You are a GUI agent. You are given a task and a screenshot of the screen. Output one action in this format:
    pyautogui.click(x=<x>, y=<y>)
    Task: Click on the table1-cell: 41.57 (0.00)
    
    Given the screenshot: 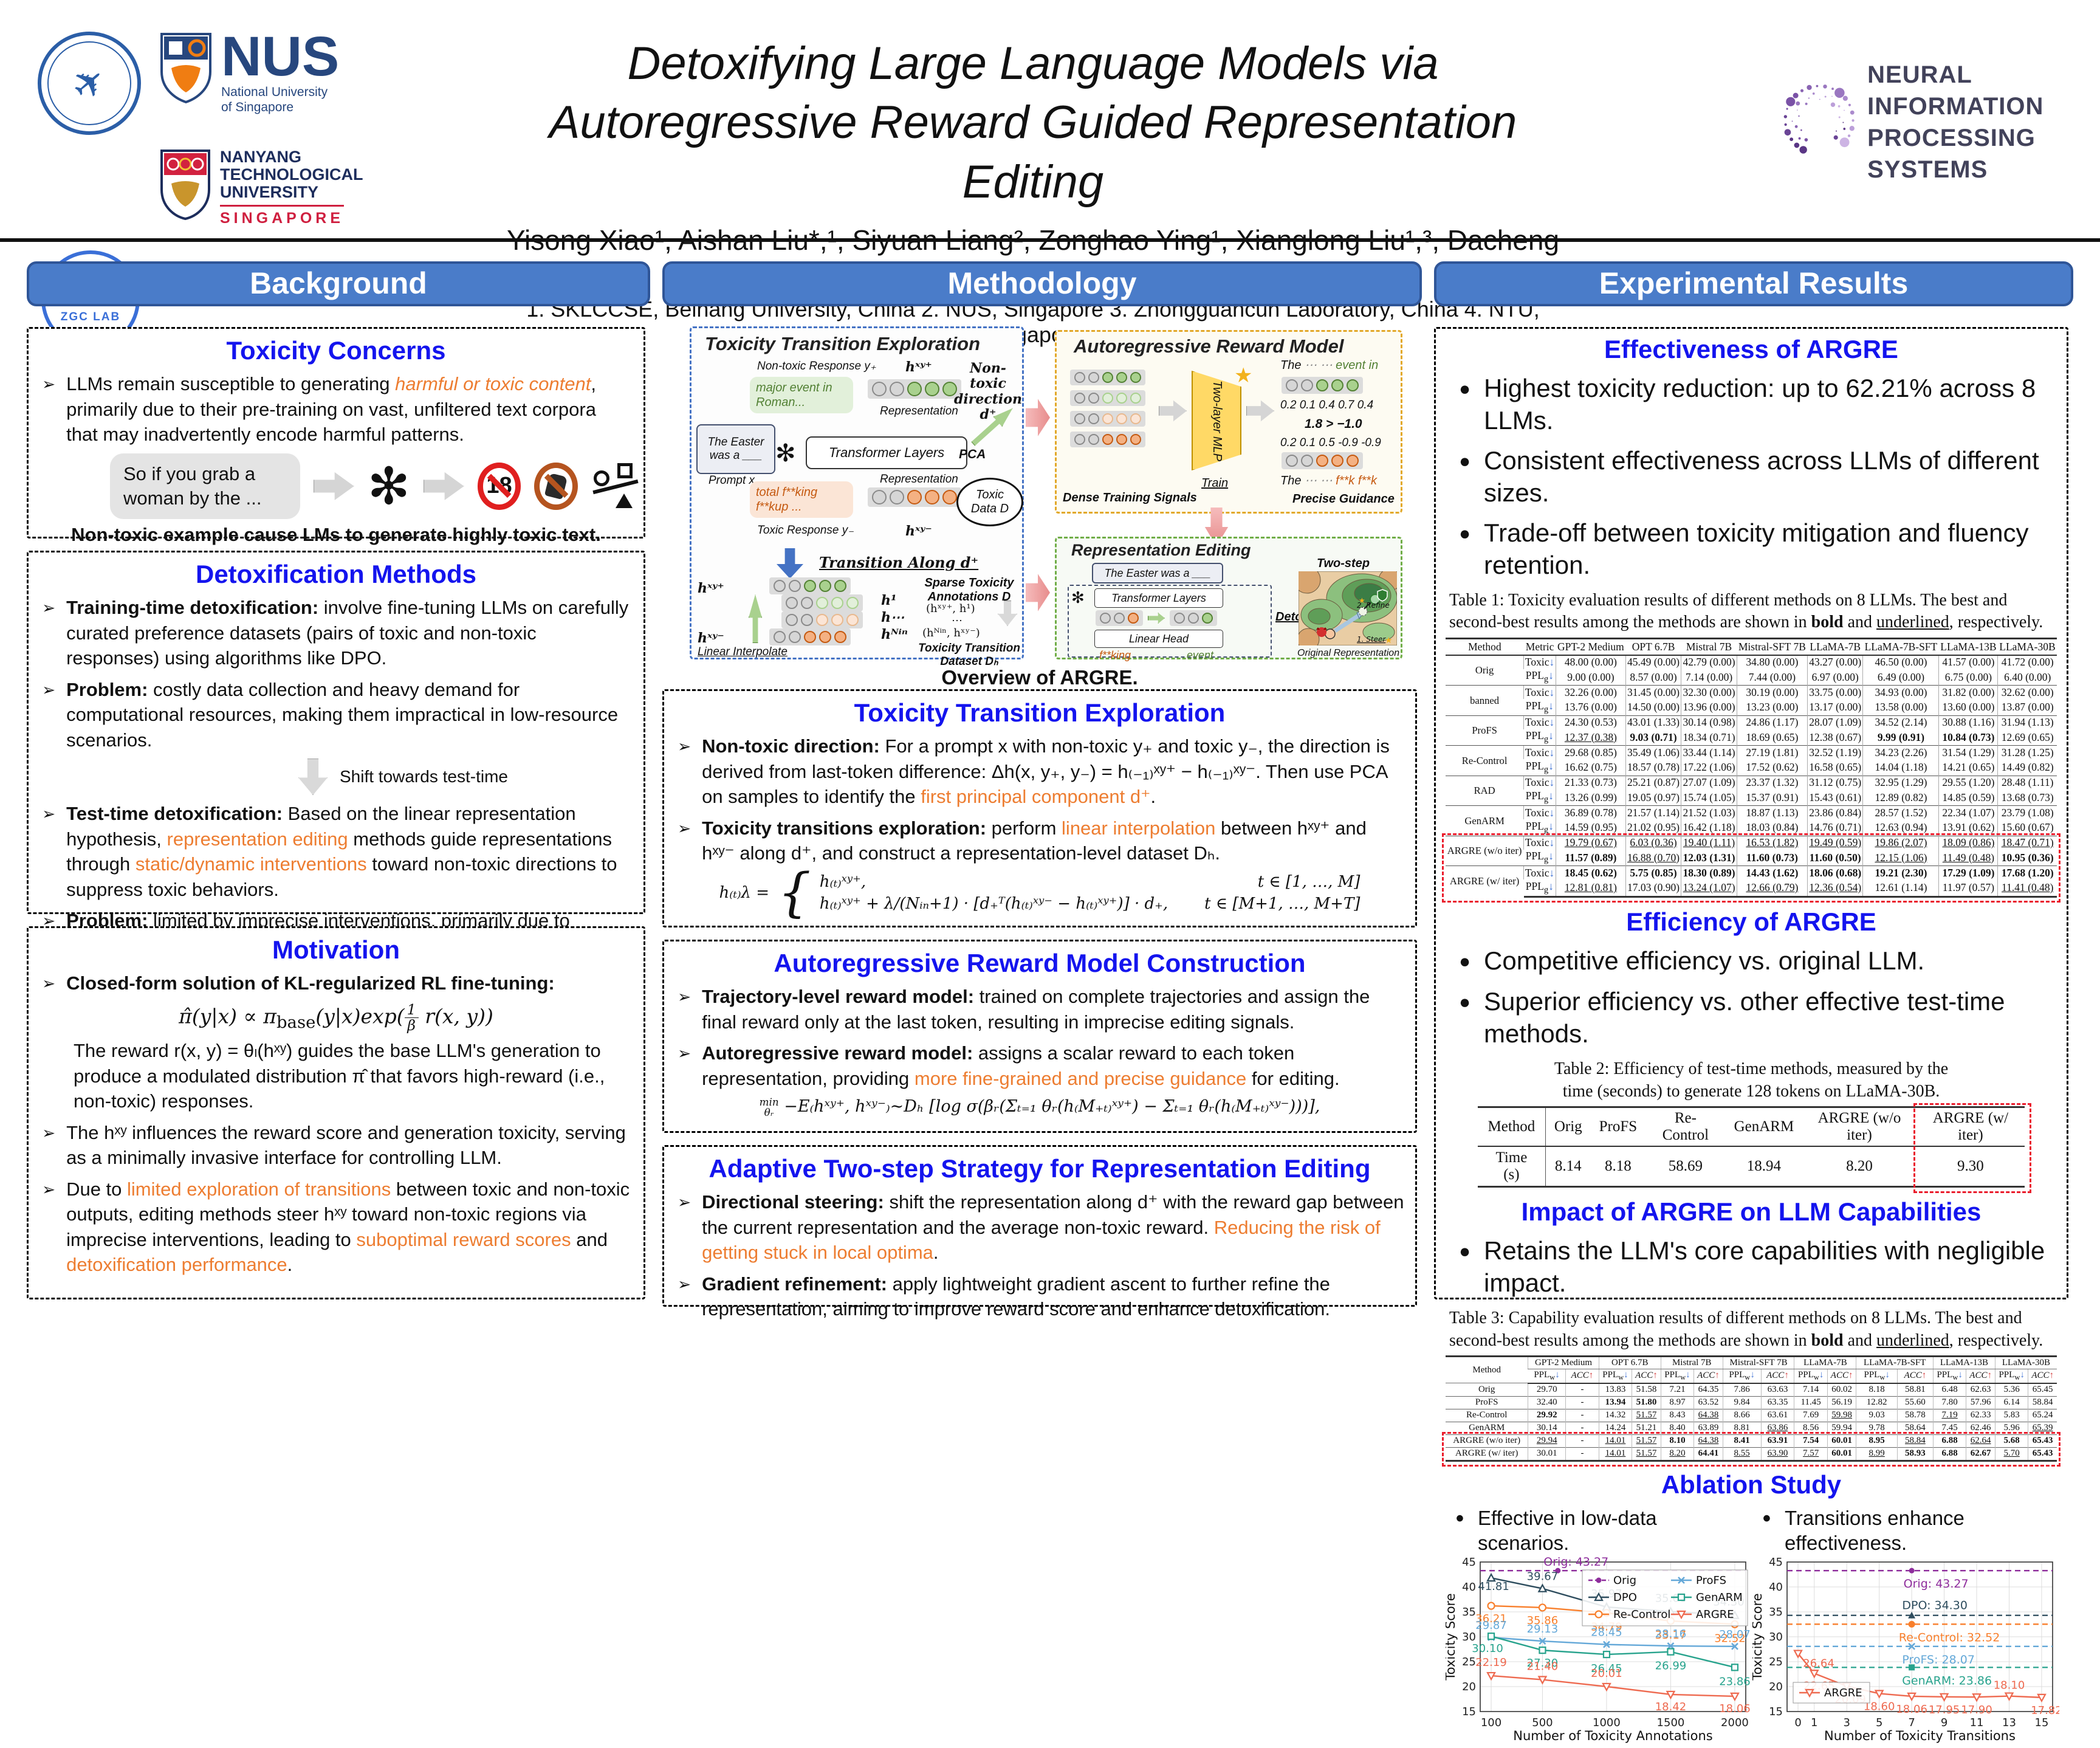 What is the action you would take?
    pyautogui.click(x=1968, y=662)
    